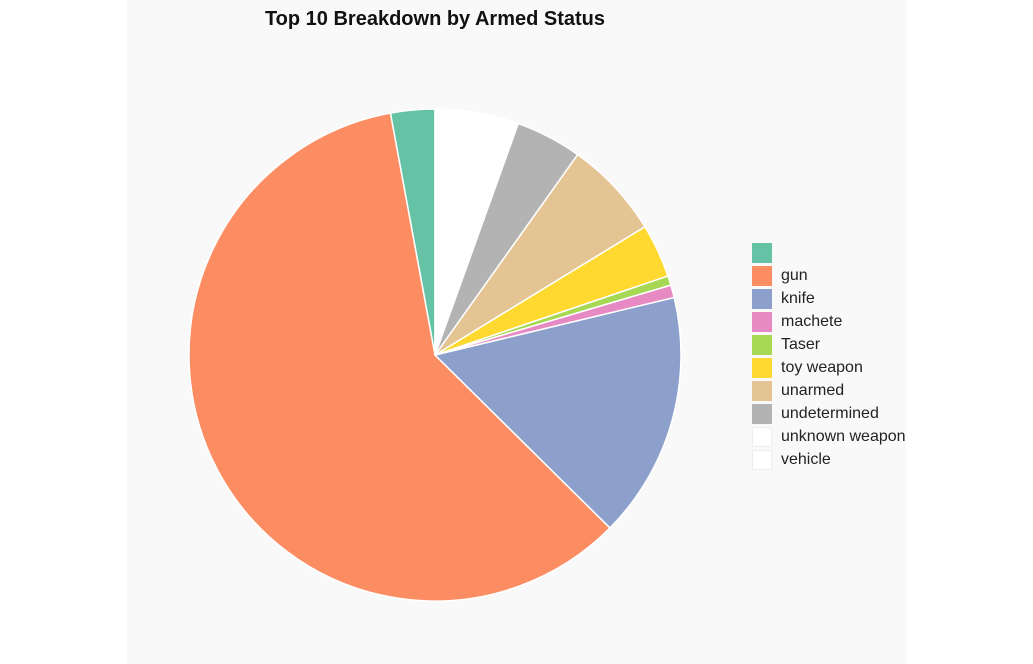  What do you see at coordinates (812, 321) in the screenshot?
I see `legend-label: machete` at bounding box center [812, 321].